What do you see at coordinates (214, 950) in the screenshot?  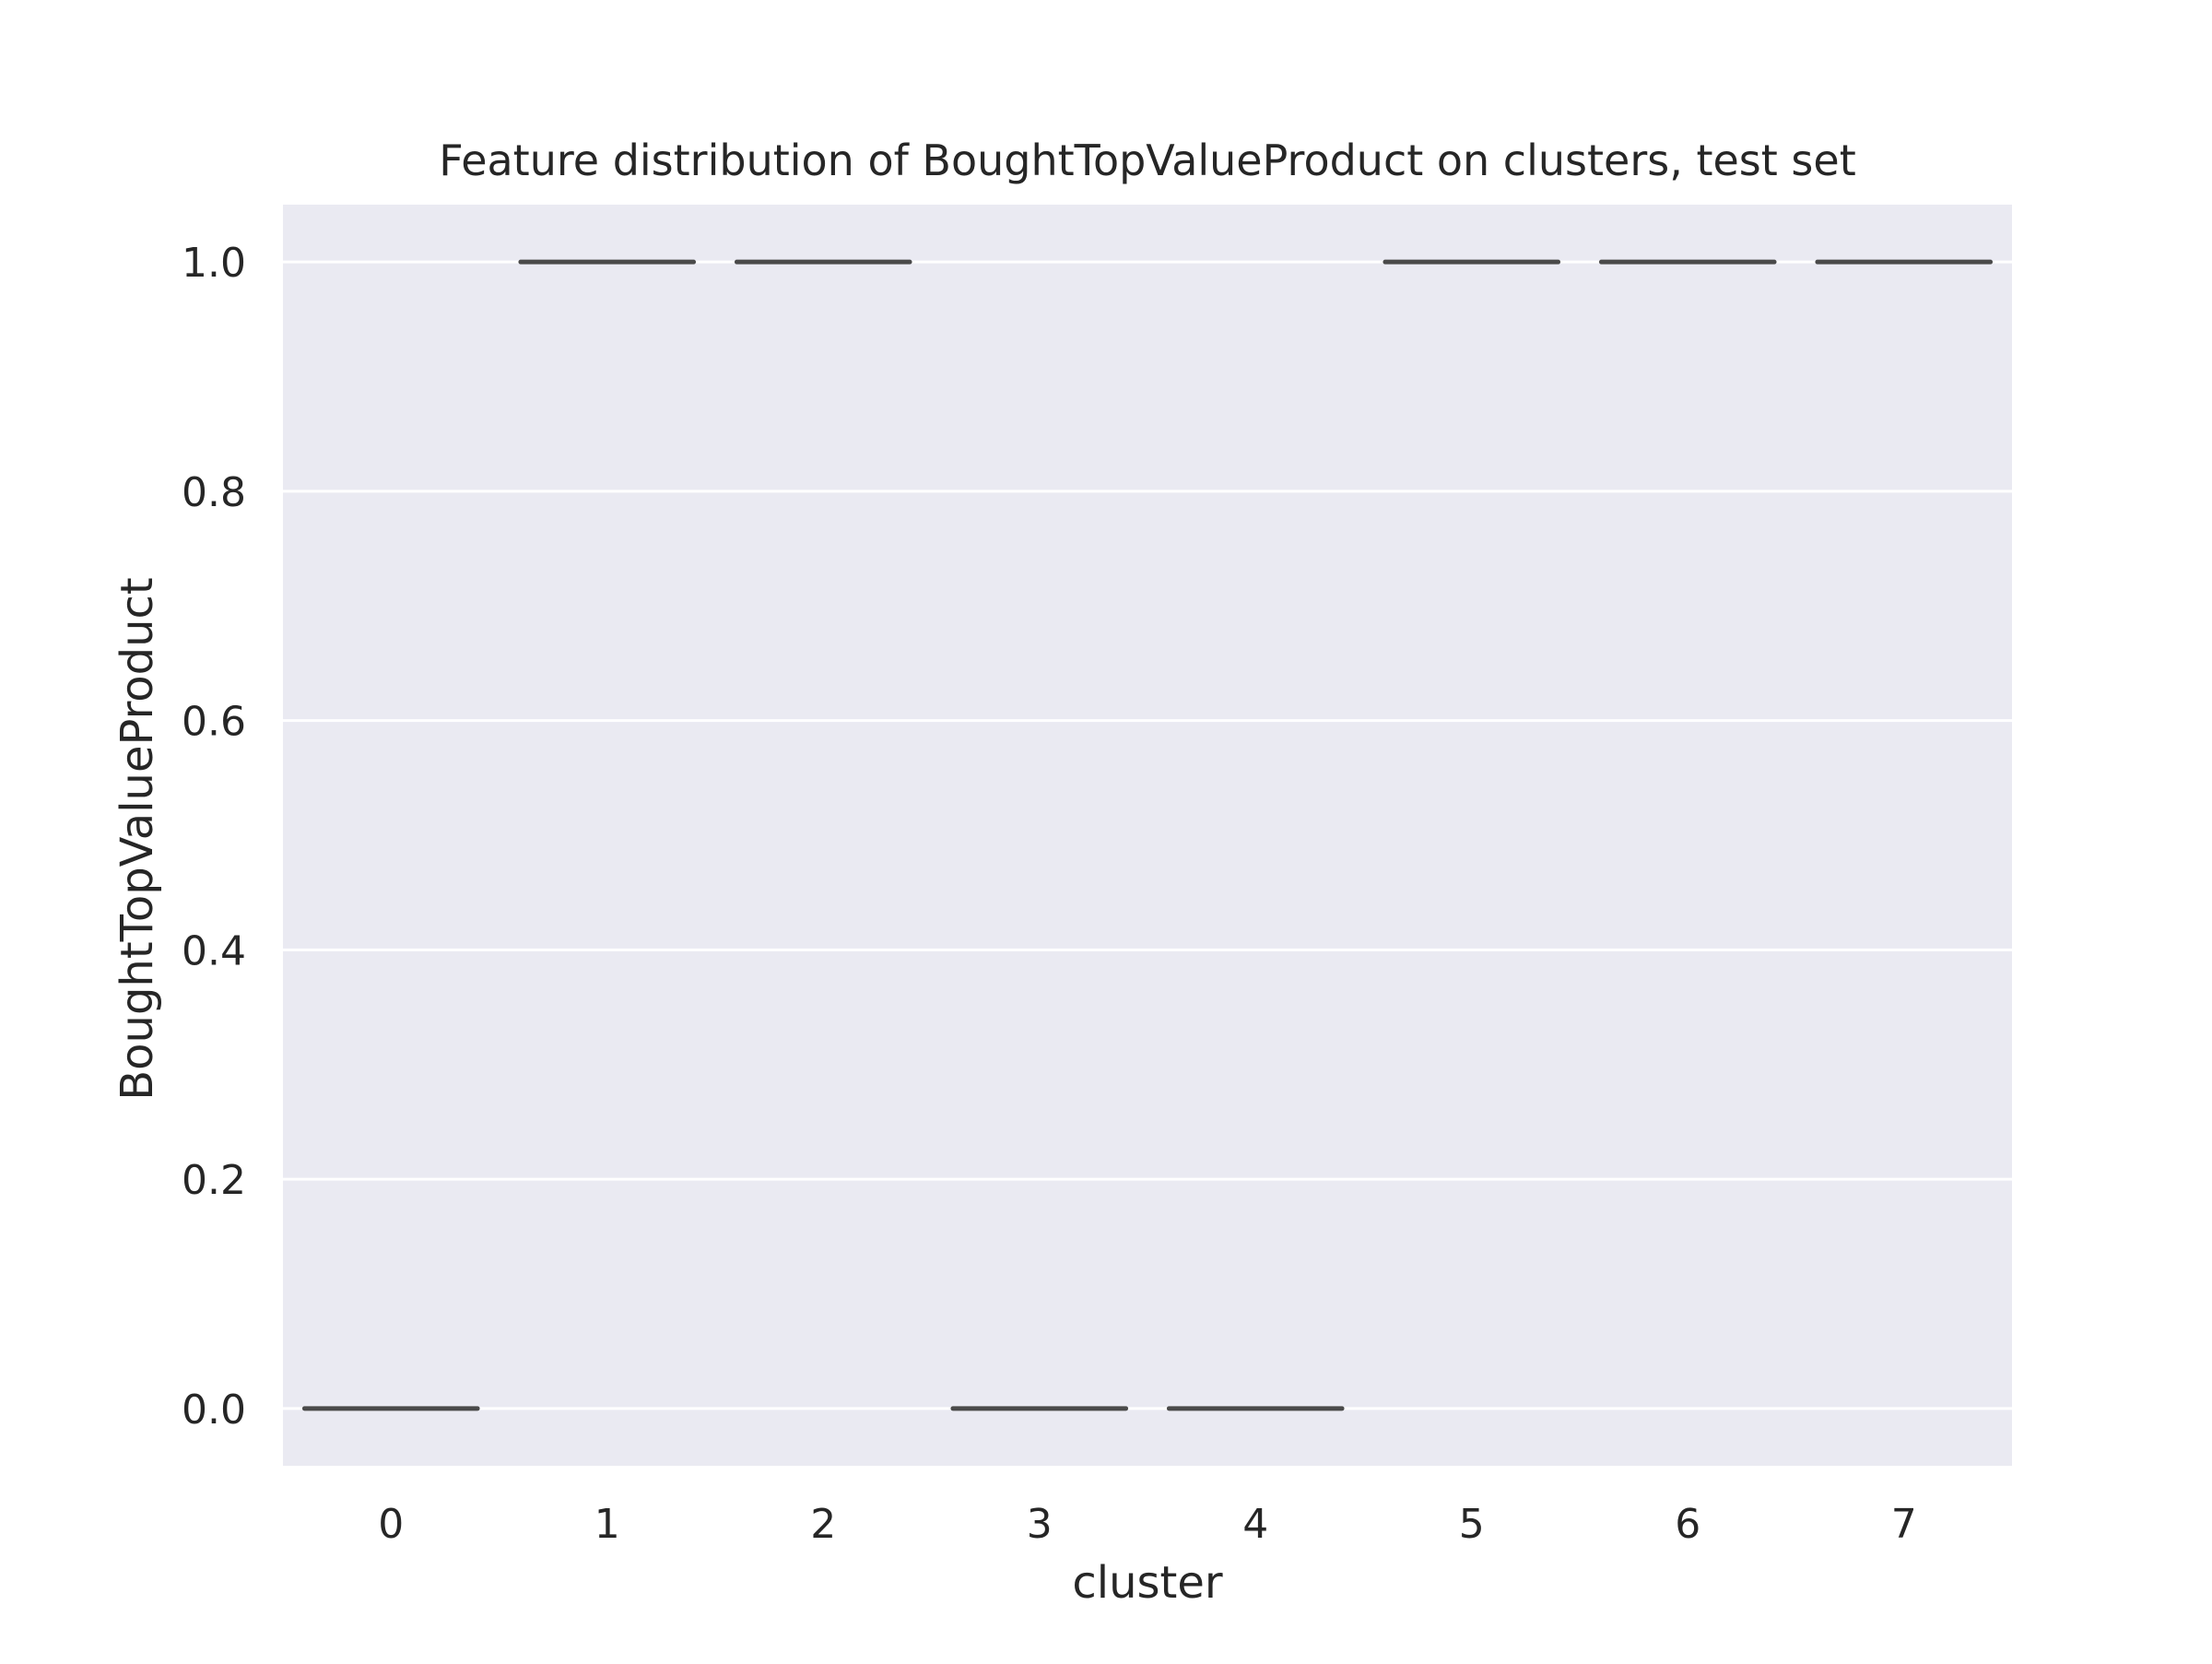 I see `y-tick-label: 0.4` at bounding box center [214, 950].